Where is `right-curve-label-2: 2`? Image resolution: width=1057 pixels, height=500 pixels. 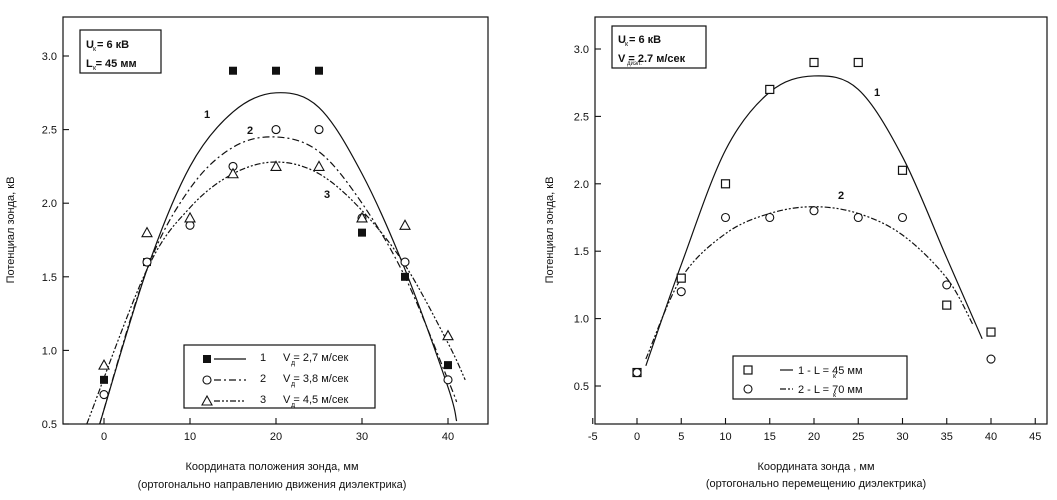
right-curve-label-2: 2 is located at coordinates (841, 196).